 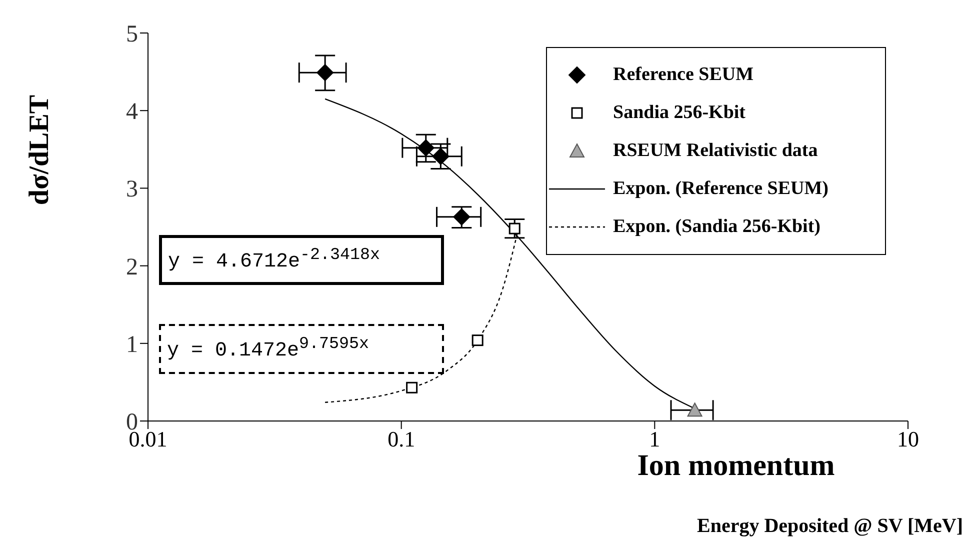 I want to click on y-tick-label: 3, so click(x=132, y=189).